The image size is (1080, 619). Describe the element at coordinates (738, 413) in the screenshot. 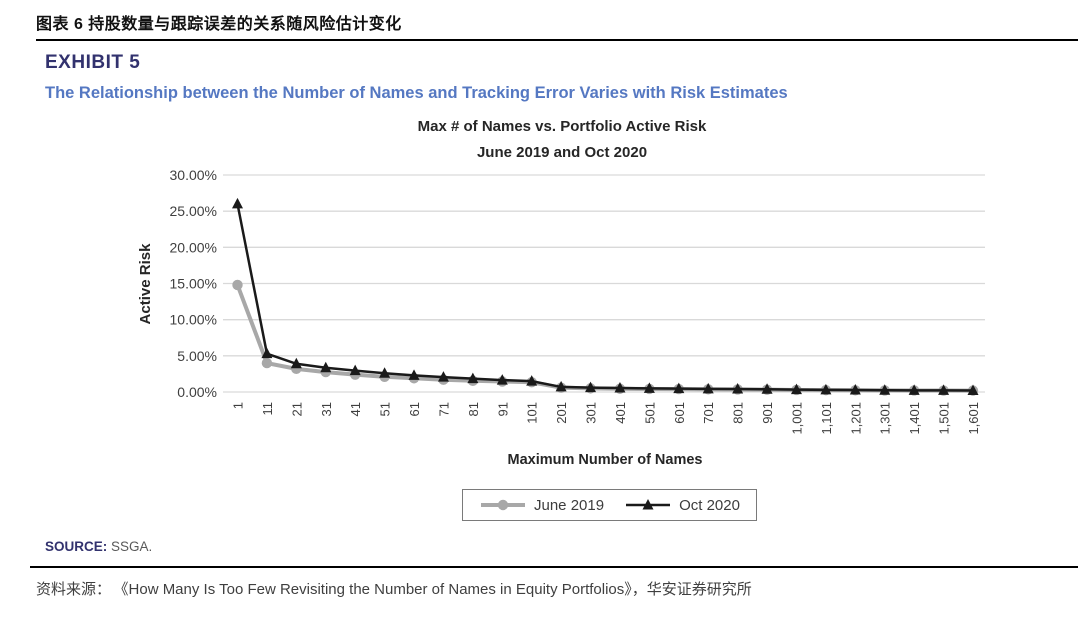

I see `x-tick-label: 801` at that location.